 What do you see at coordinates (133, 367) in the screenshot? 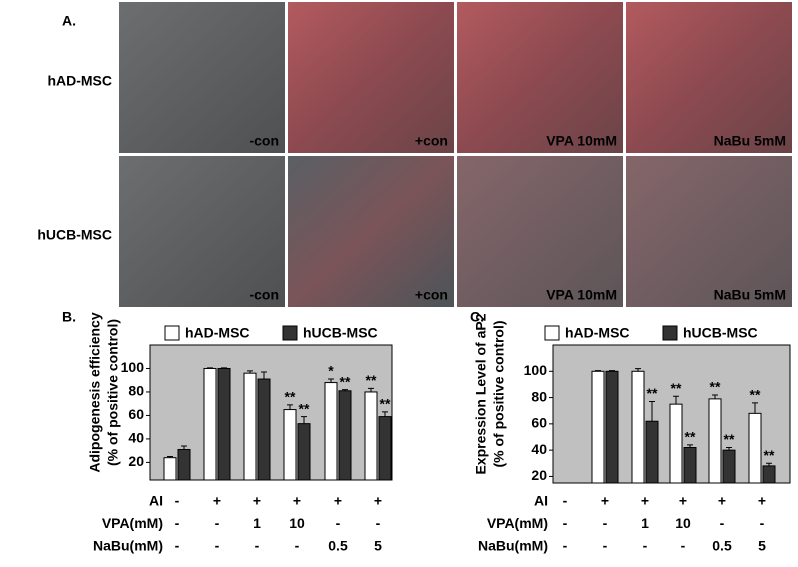
I see `y-tick-label: 100` at bounding box center [133, 367].